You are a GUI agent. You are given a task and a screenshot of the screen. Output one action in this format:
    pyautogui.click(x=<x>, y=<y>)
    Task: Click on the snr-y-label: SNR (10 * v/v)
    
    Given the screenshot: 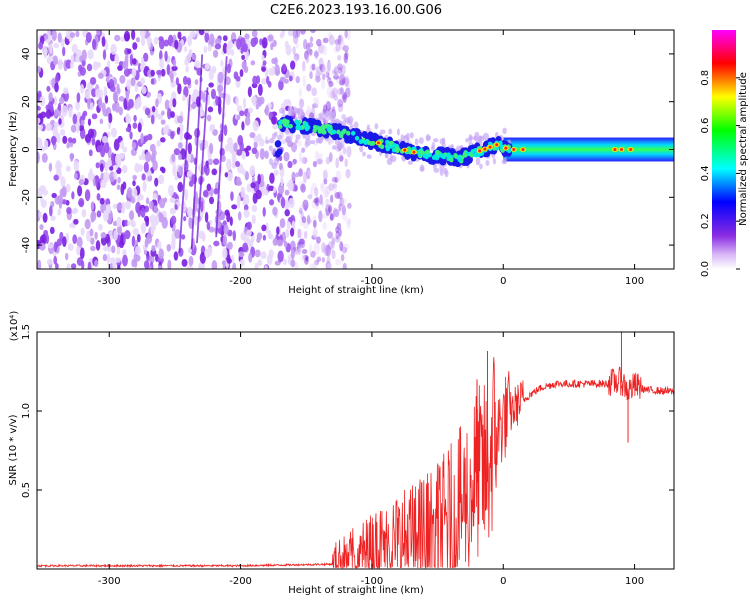 What is the action you would take?
    pyautogui.click(x=13, y=449)
    